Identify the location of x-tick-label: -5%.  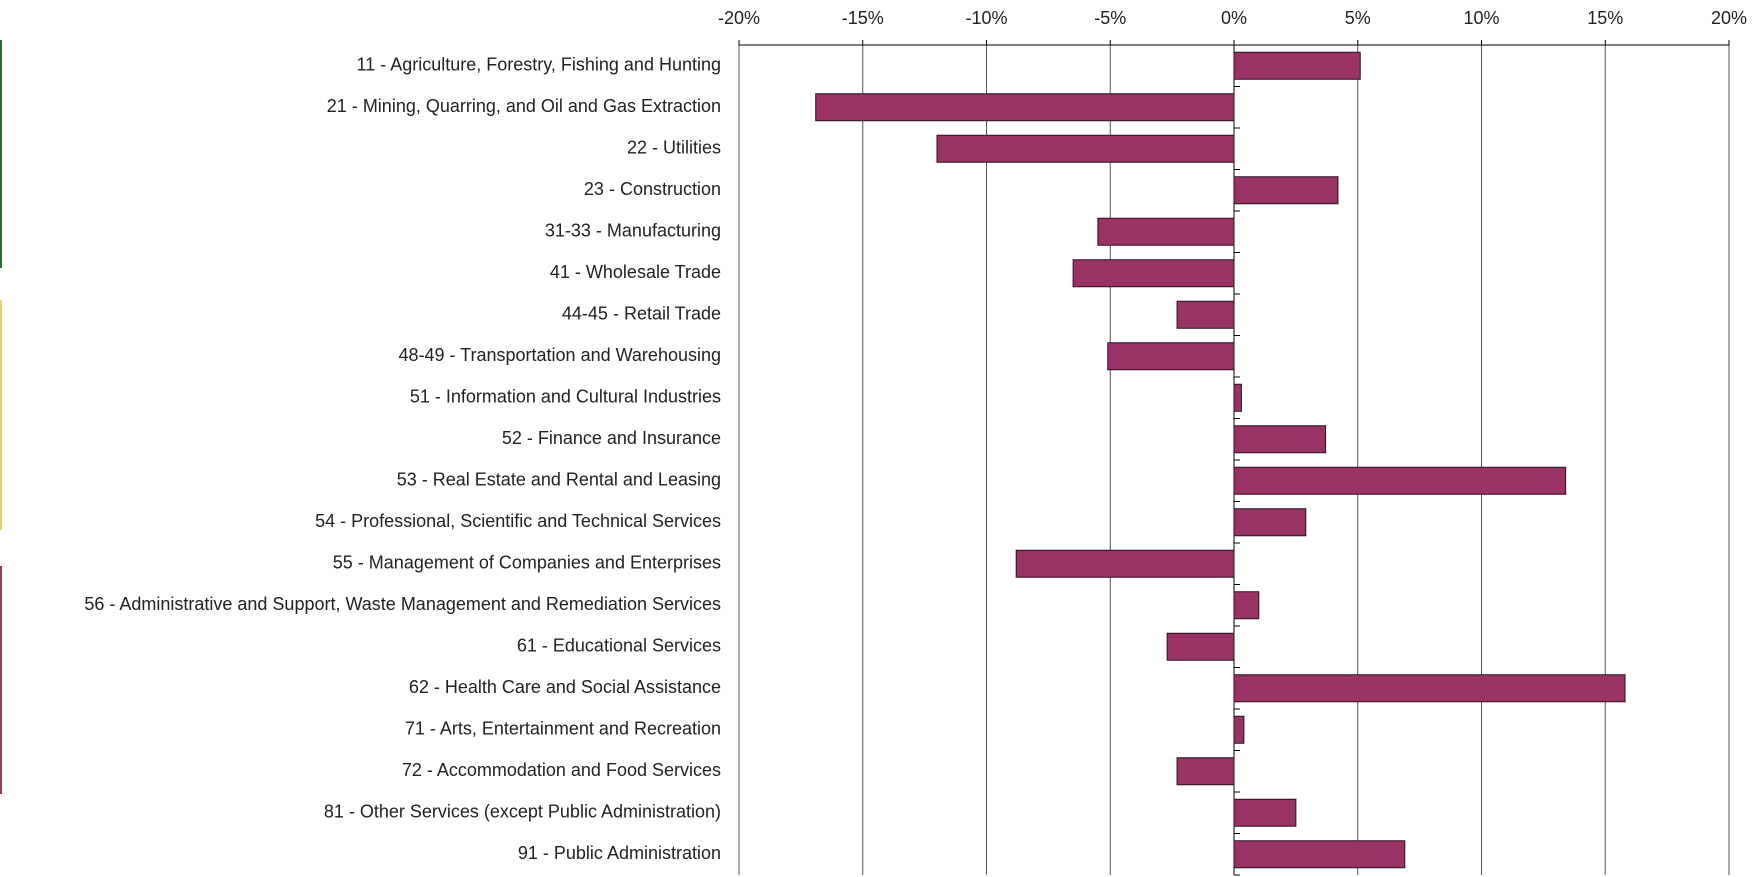
(1110, 18).